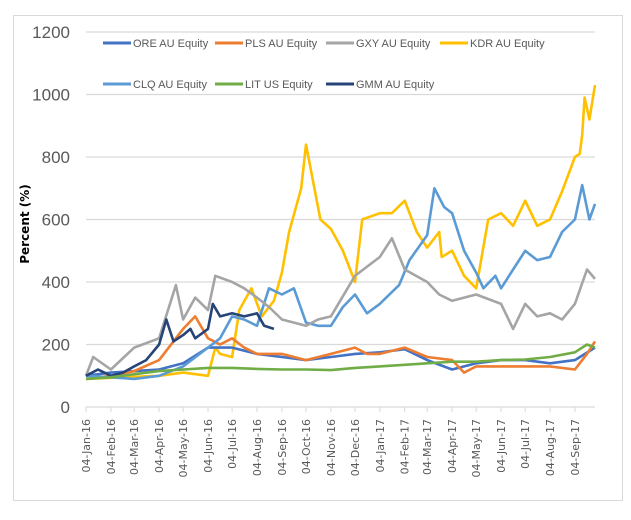  Describe the element at coordinates (51, 95) in the screenshot. I see `y-tick-label: 1000` at that location.